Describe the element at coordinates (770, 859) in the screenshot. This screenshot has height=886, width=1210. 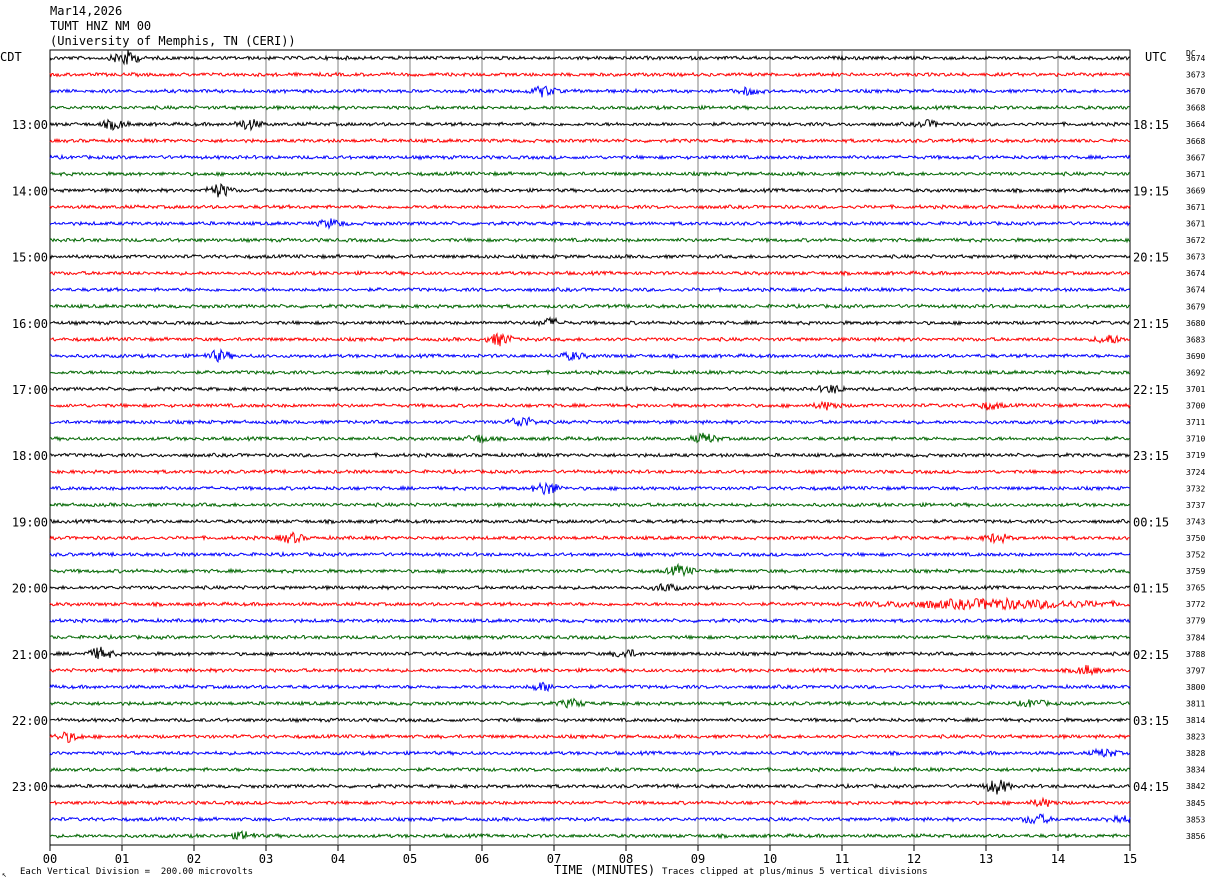
I see `x-tick-label: 10` at that location.